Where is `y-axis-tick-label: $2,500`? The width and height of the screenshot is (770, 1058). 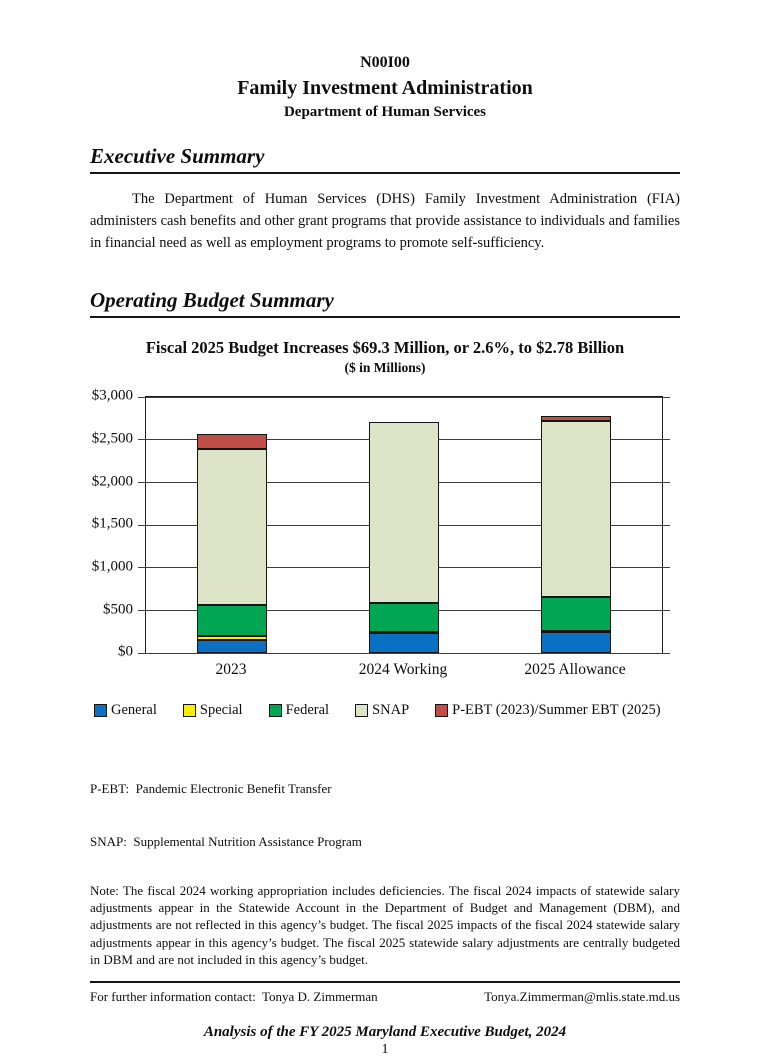
y-axis-tick-label: $2,500 is located at coordinates (112, 438).